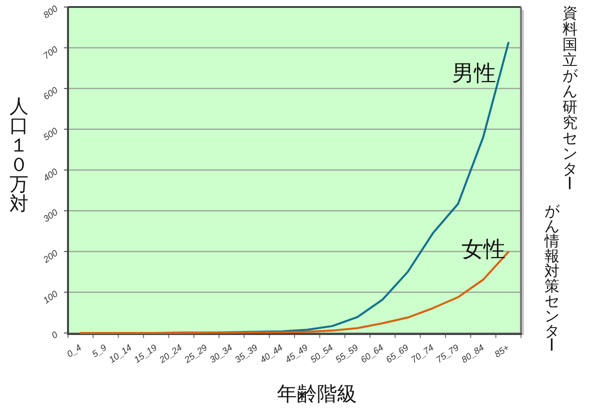 This screenshot has height=413, width=600. Describe the element at coordinates (50, 52) in the screenshot. I see `y-tick-label: 700` at that location.